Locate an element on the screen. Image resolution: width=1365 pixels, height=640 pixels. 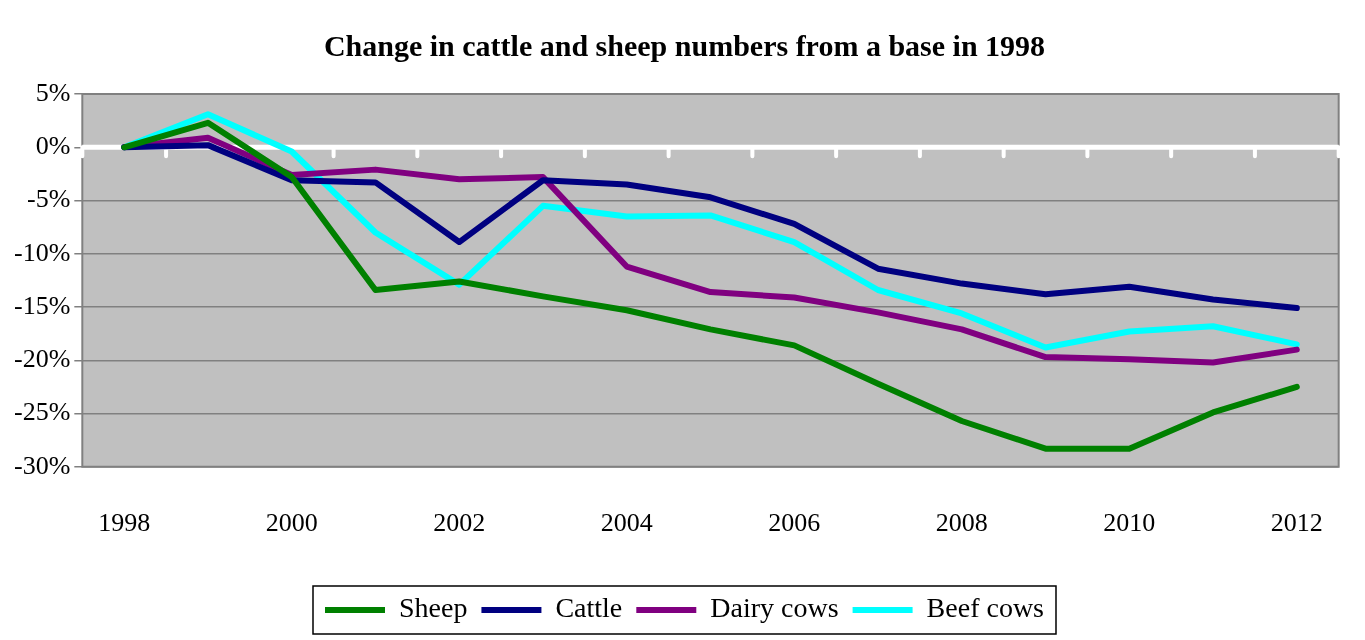
y-tick-label: -20% is located at coordinates (42, 359).